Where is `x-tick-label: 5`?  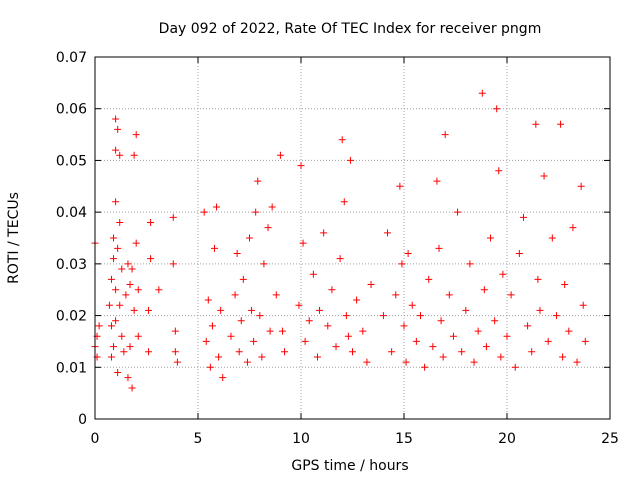 x-tick-label: 5 is located at coordinates (198, 439).